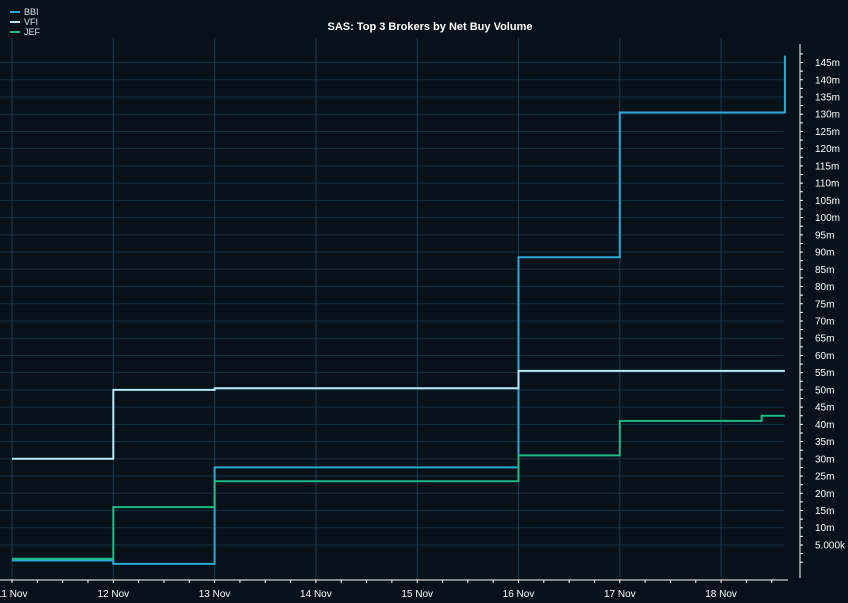  Describe the element at coordinates (824, 339) in the screenshot. I see `y-tick-label: 65m` at that location.